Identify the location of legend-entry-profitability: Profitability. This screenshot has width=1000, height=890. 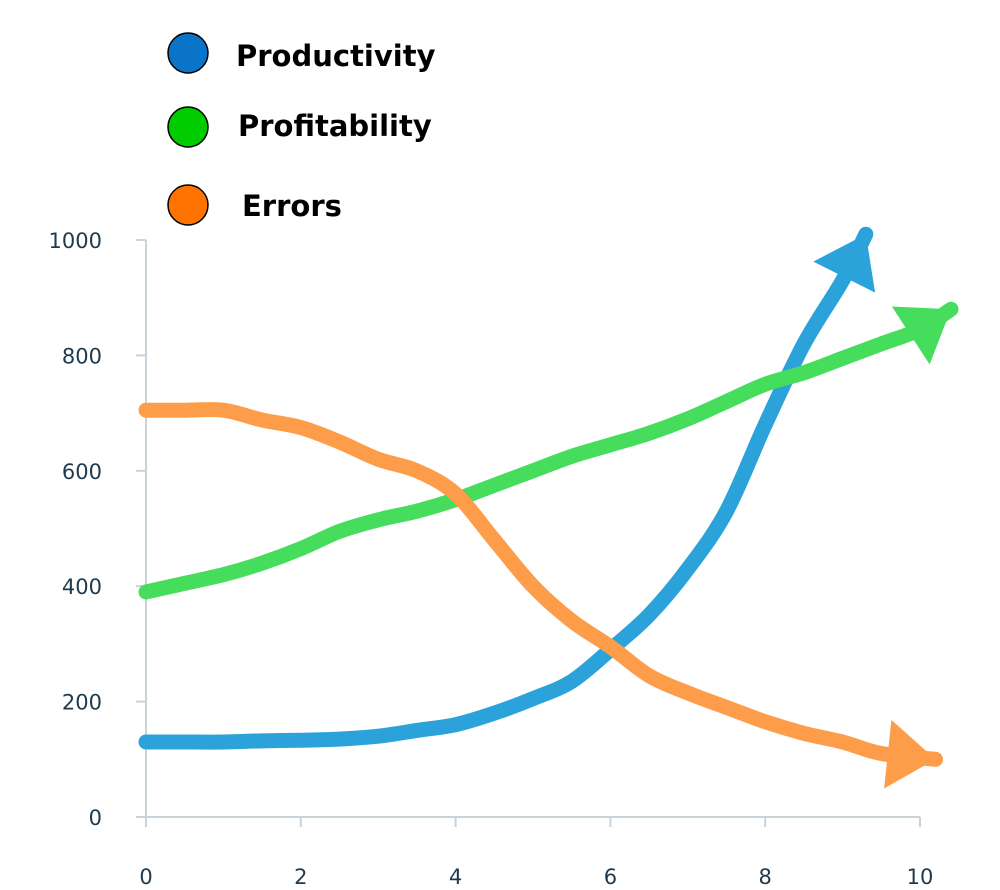
(299, 127).